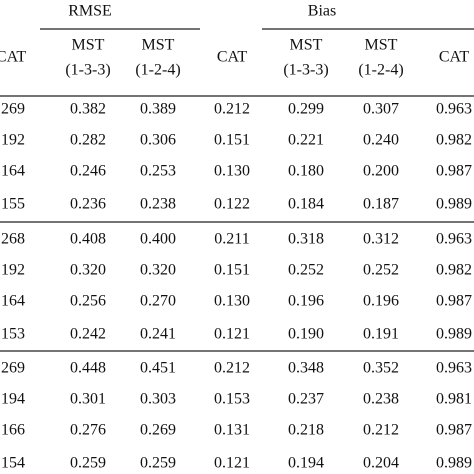  What do you see at coordinates (306, 204) in the screenshot?
I see `cell: 0.184` at bounding box center [306, 204].